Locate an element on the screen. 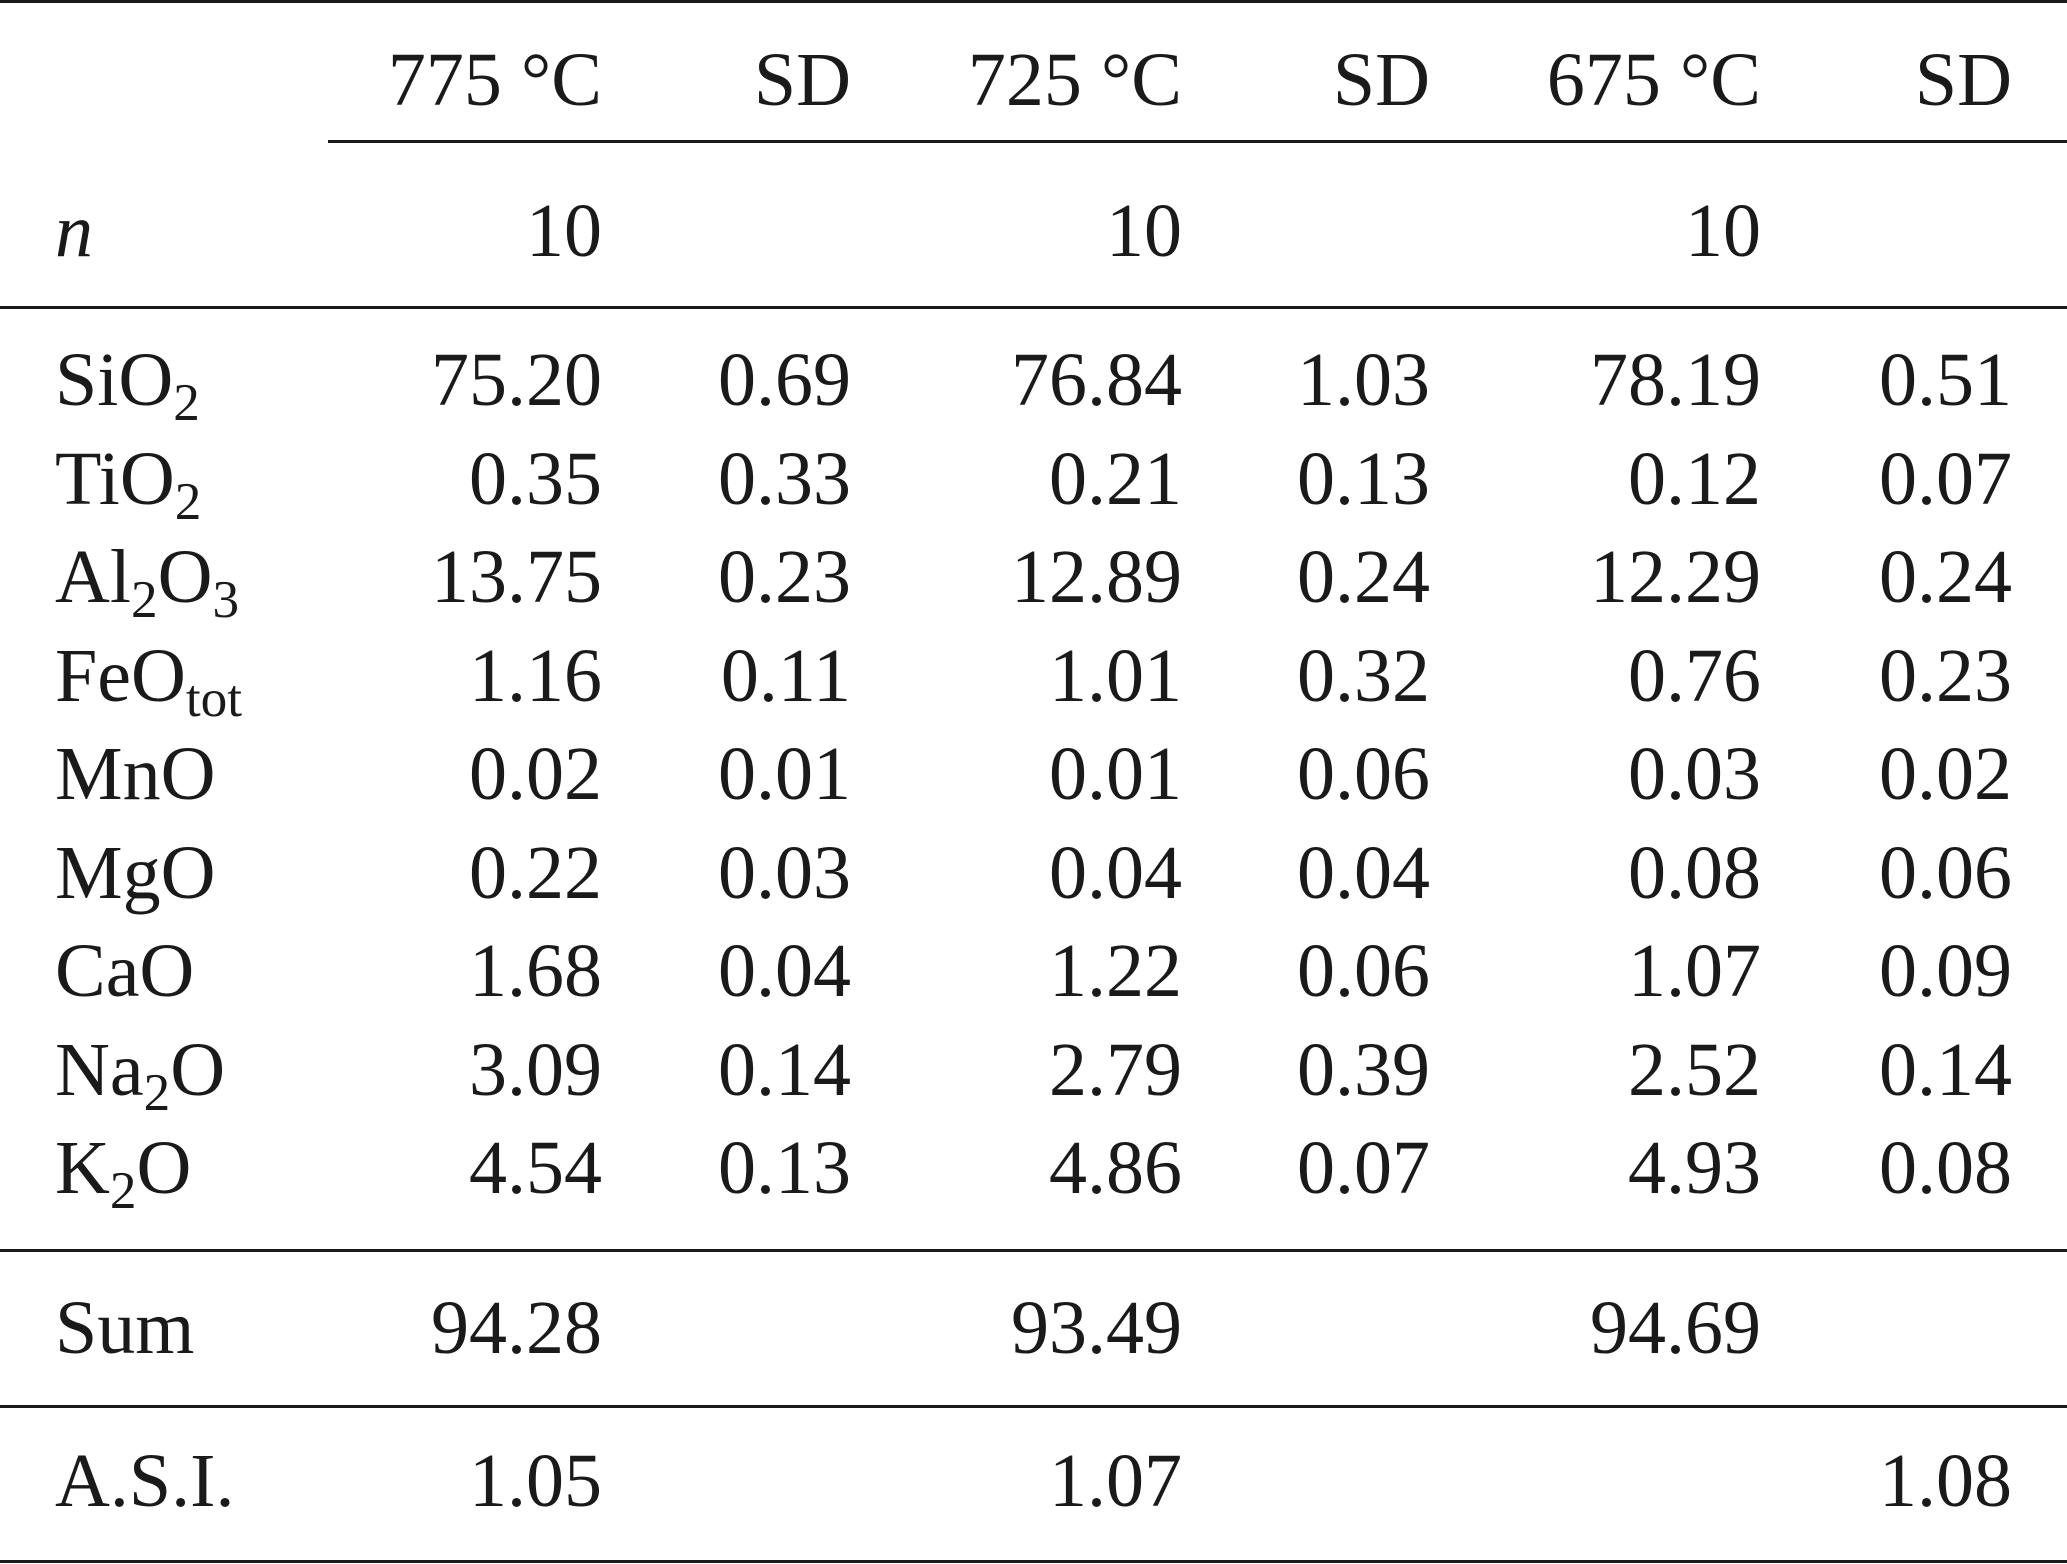  oxide-sd: 0.32 is located at coordinates (1363, 676).